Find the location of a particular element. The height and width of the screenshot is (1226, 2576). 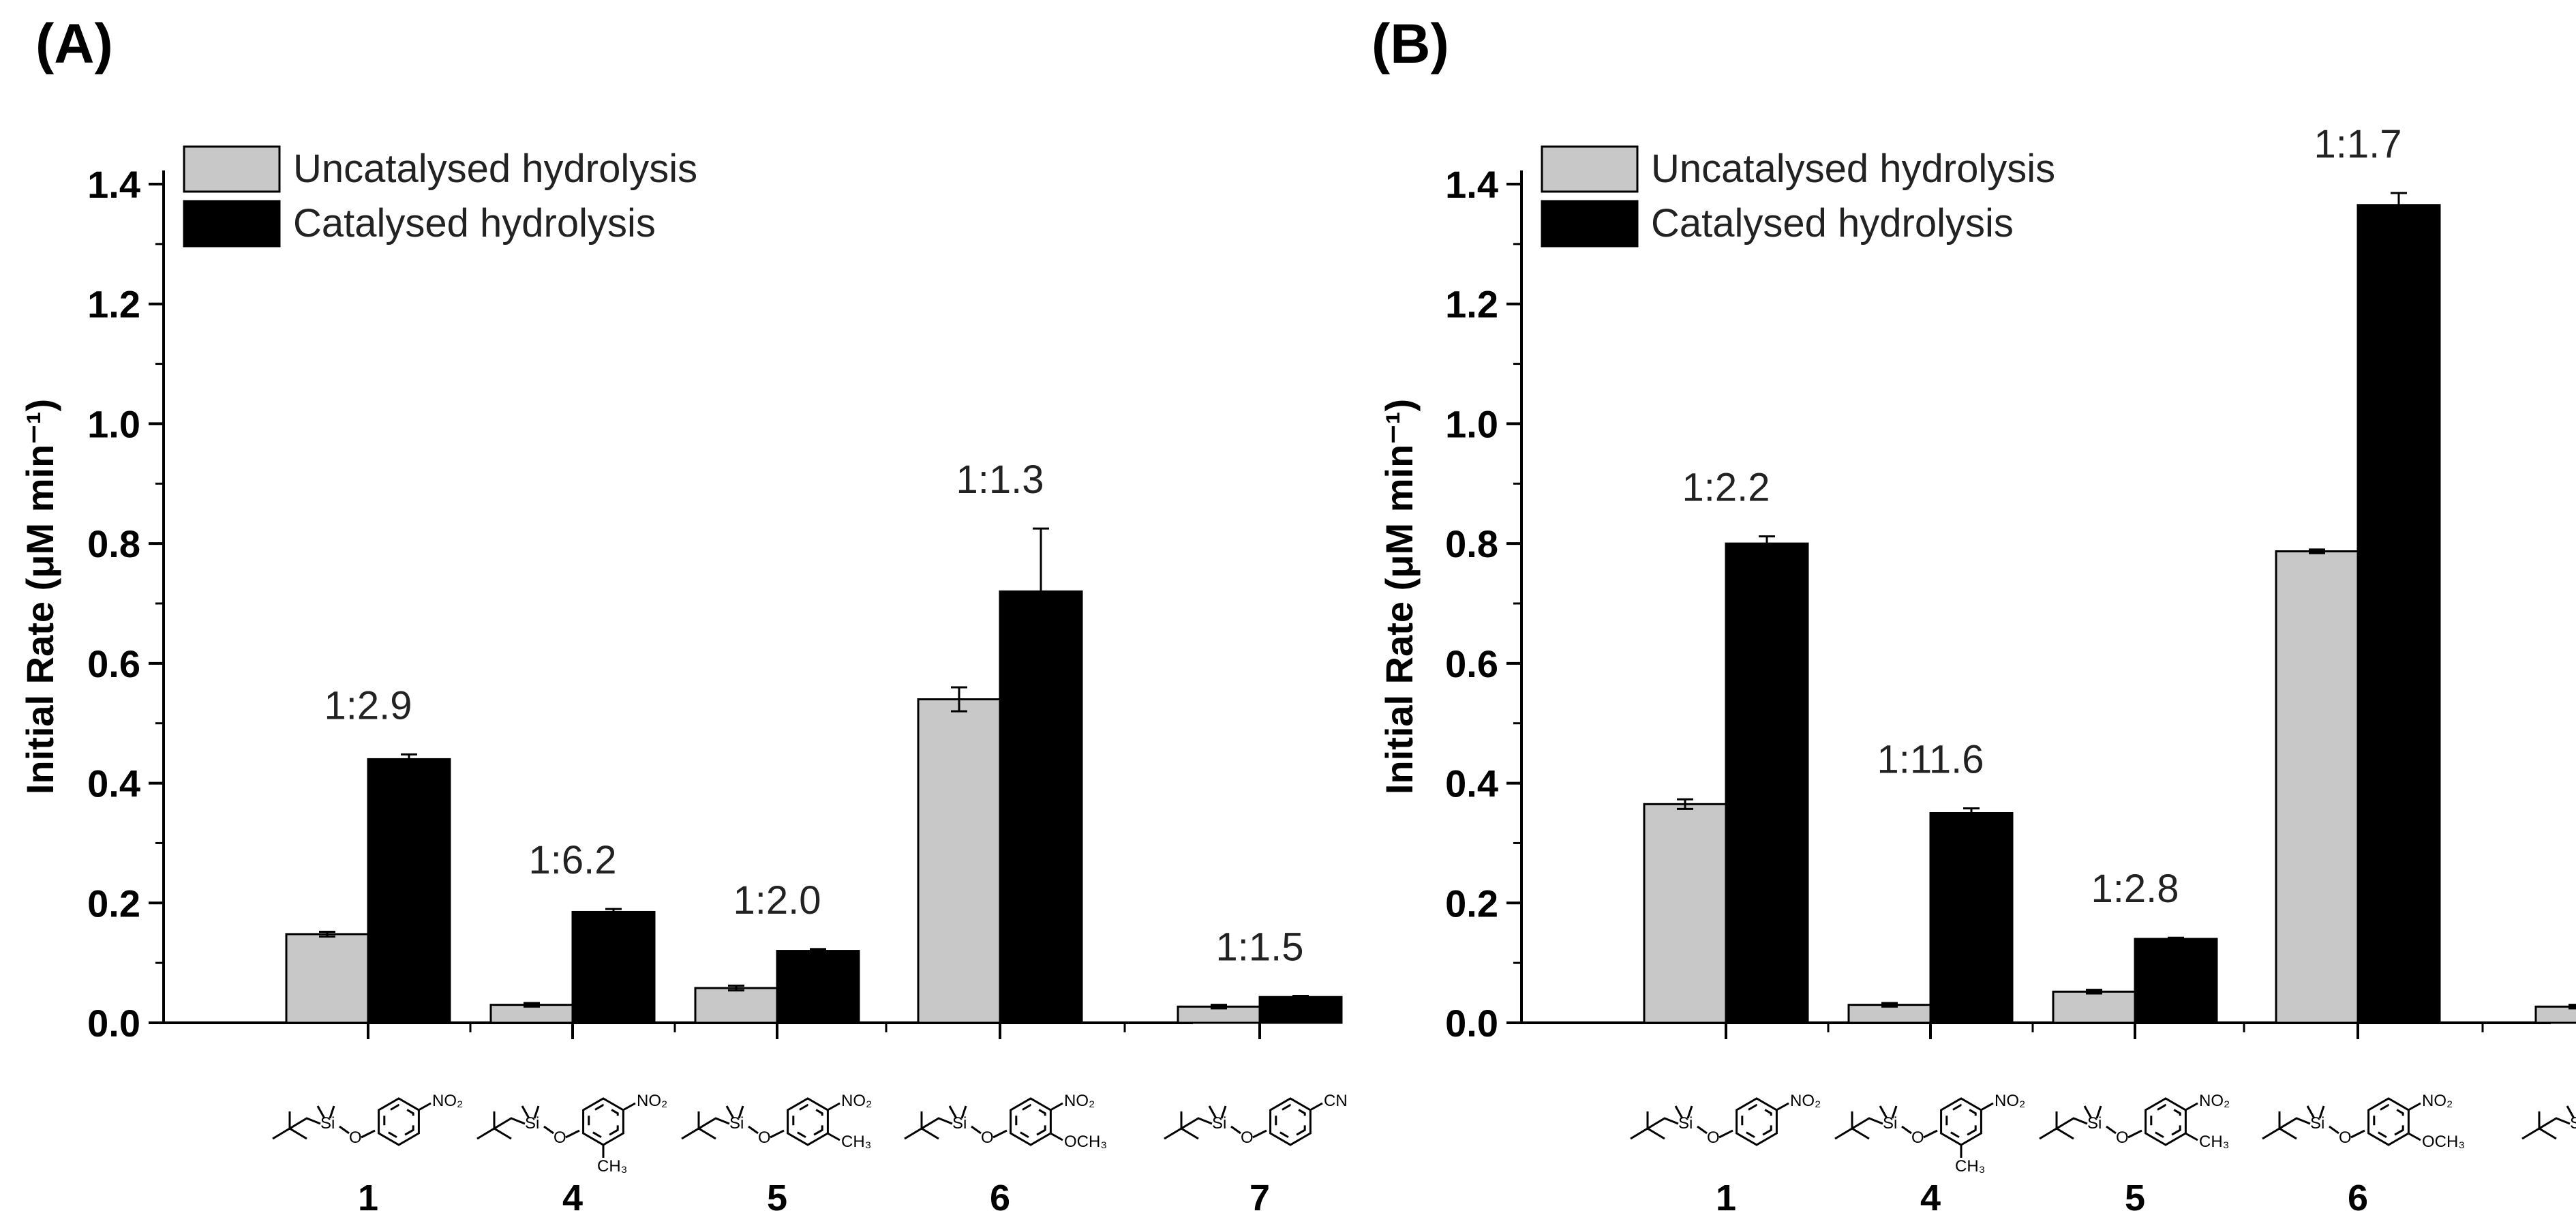

methoxy-bond is located at coordinates (2414, 1136).